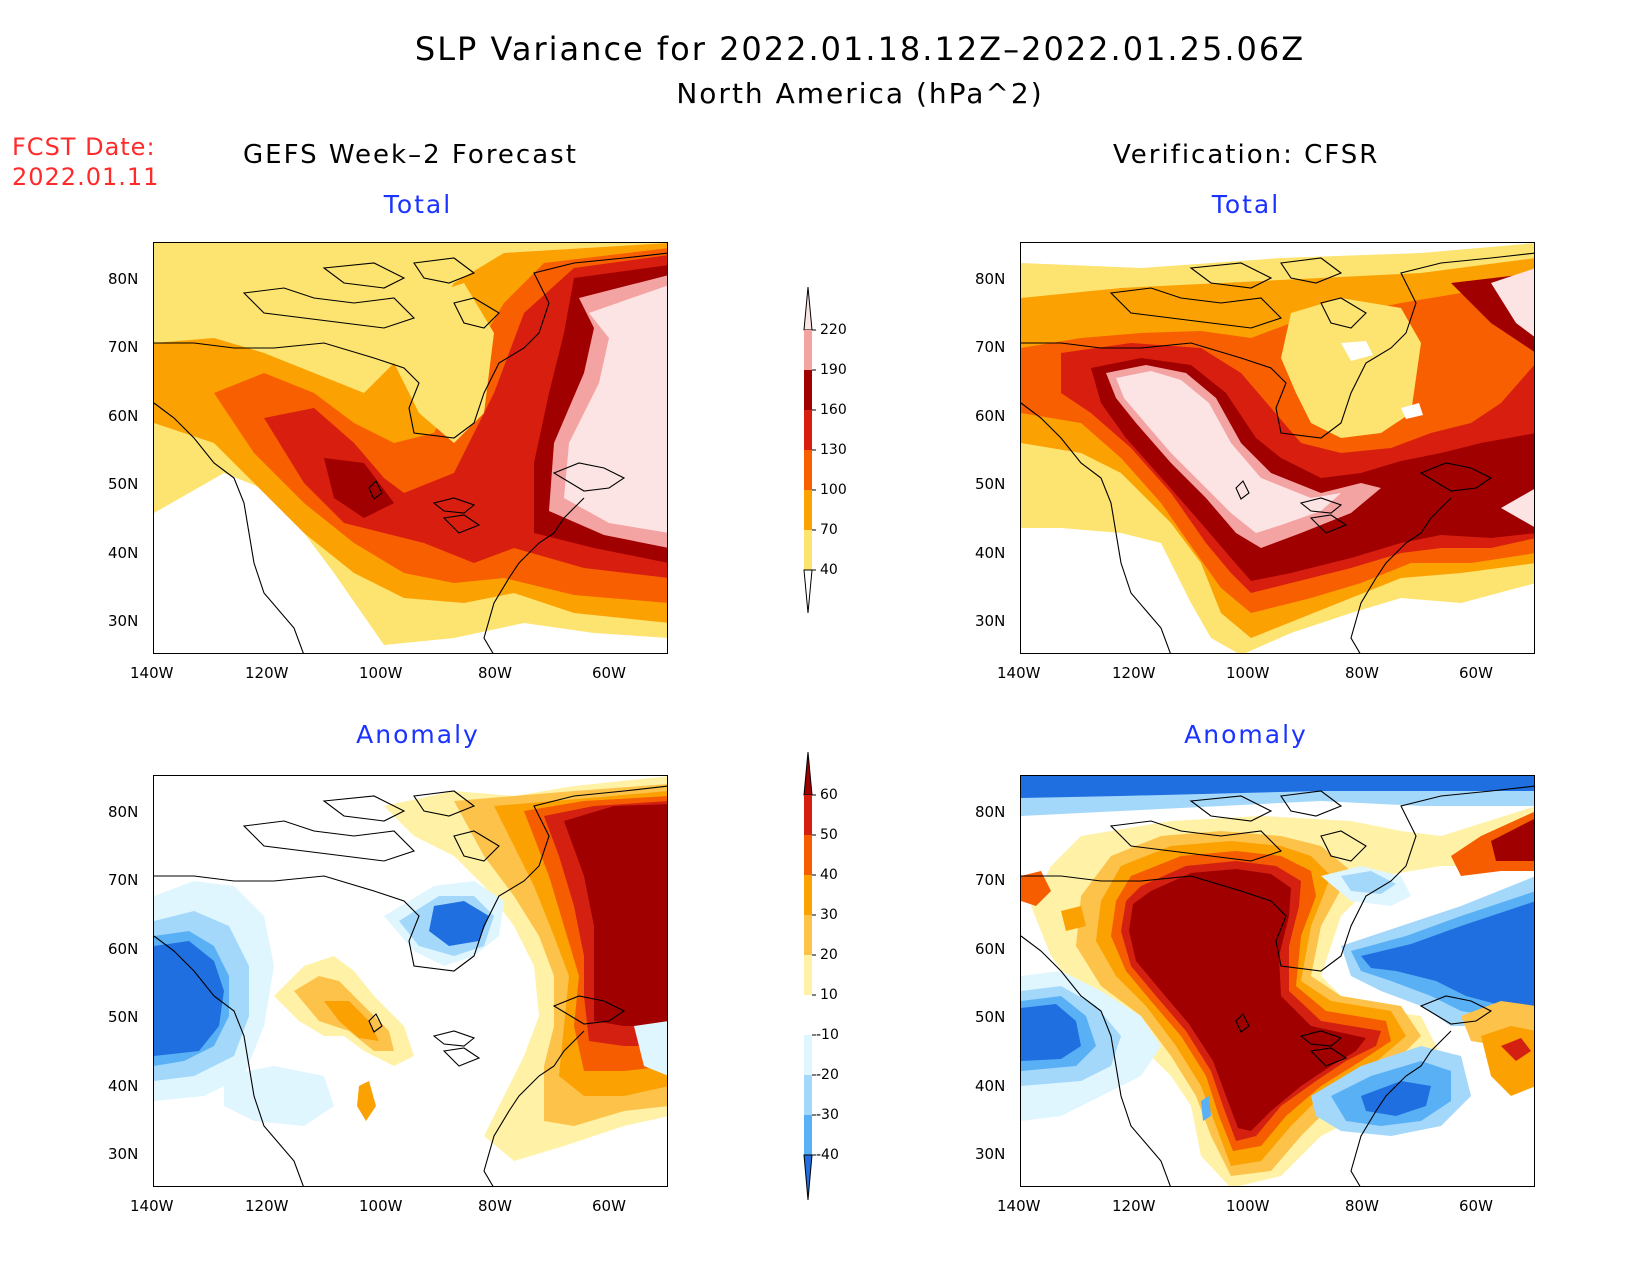 This screenshot has height=1275, width=1650. What do you see at coordinates (827, 1035) in the screenshot?
I see `anomaly-colorbar-label: -10` at bounding box center [827, 1035].